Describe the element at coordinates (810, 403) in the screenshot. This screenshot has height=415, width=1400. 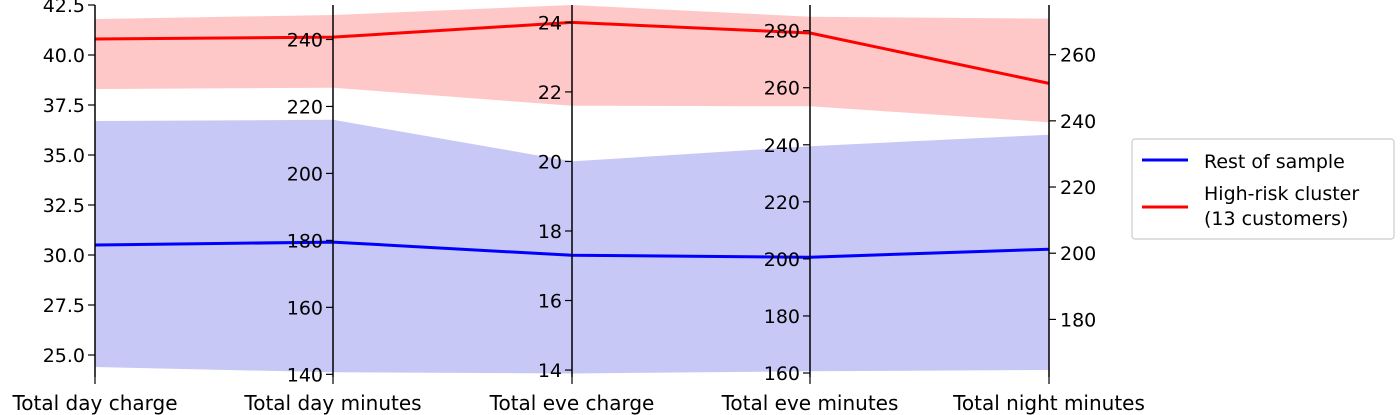
I see `x-label-total-eve-minutes: Total eve minutes` at that location.